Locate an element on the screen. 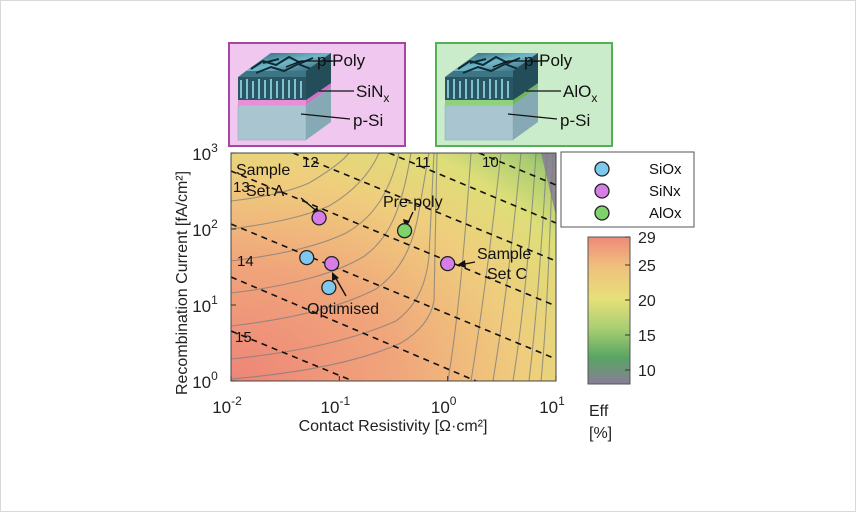 This screenshot has height=512, width=856. inset-sinx-stack: p-Poly SiNx p-Si is located at coordinates (317, 94).